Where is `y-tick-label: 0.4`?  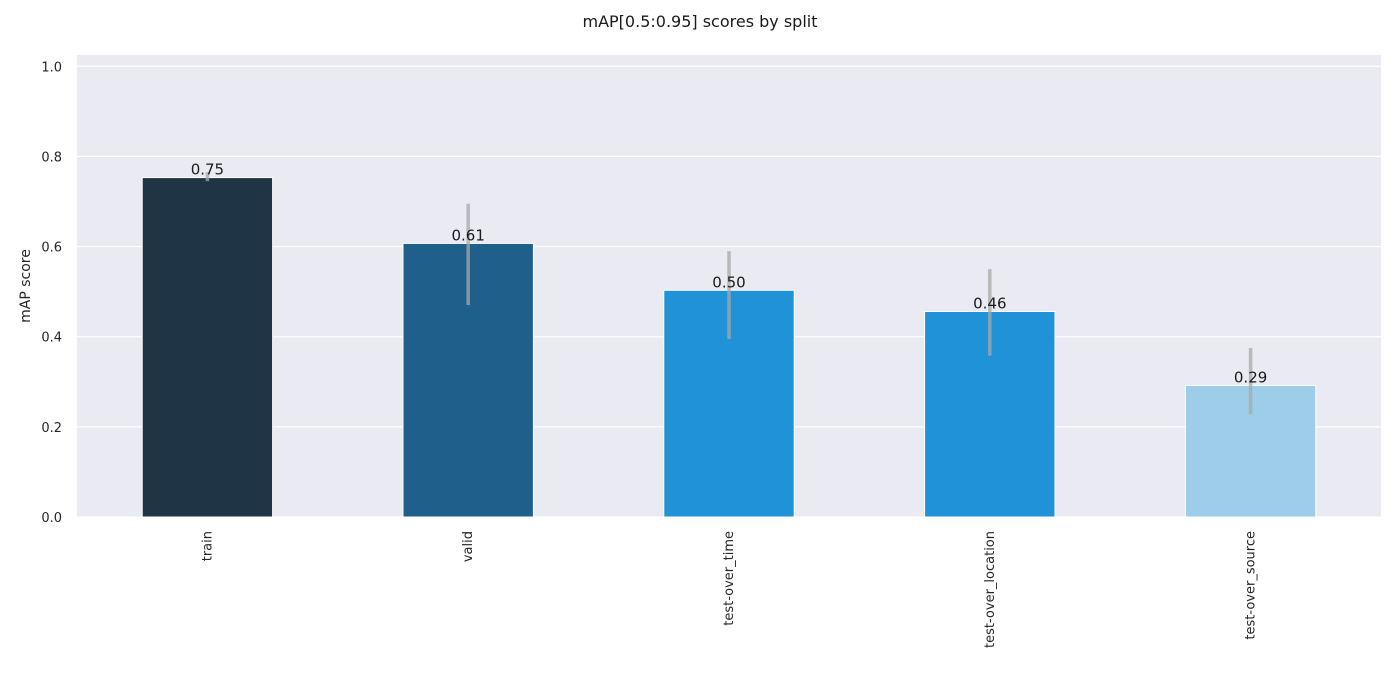 y-tick-label: 0.4 is located at coordinates (51, 338).